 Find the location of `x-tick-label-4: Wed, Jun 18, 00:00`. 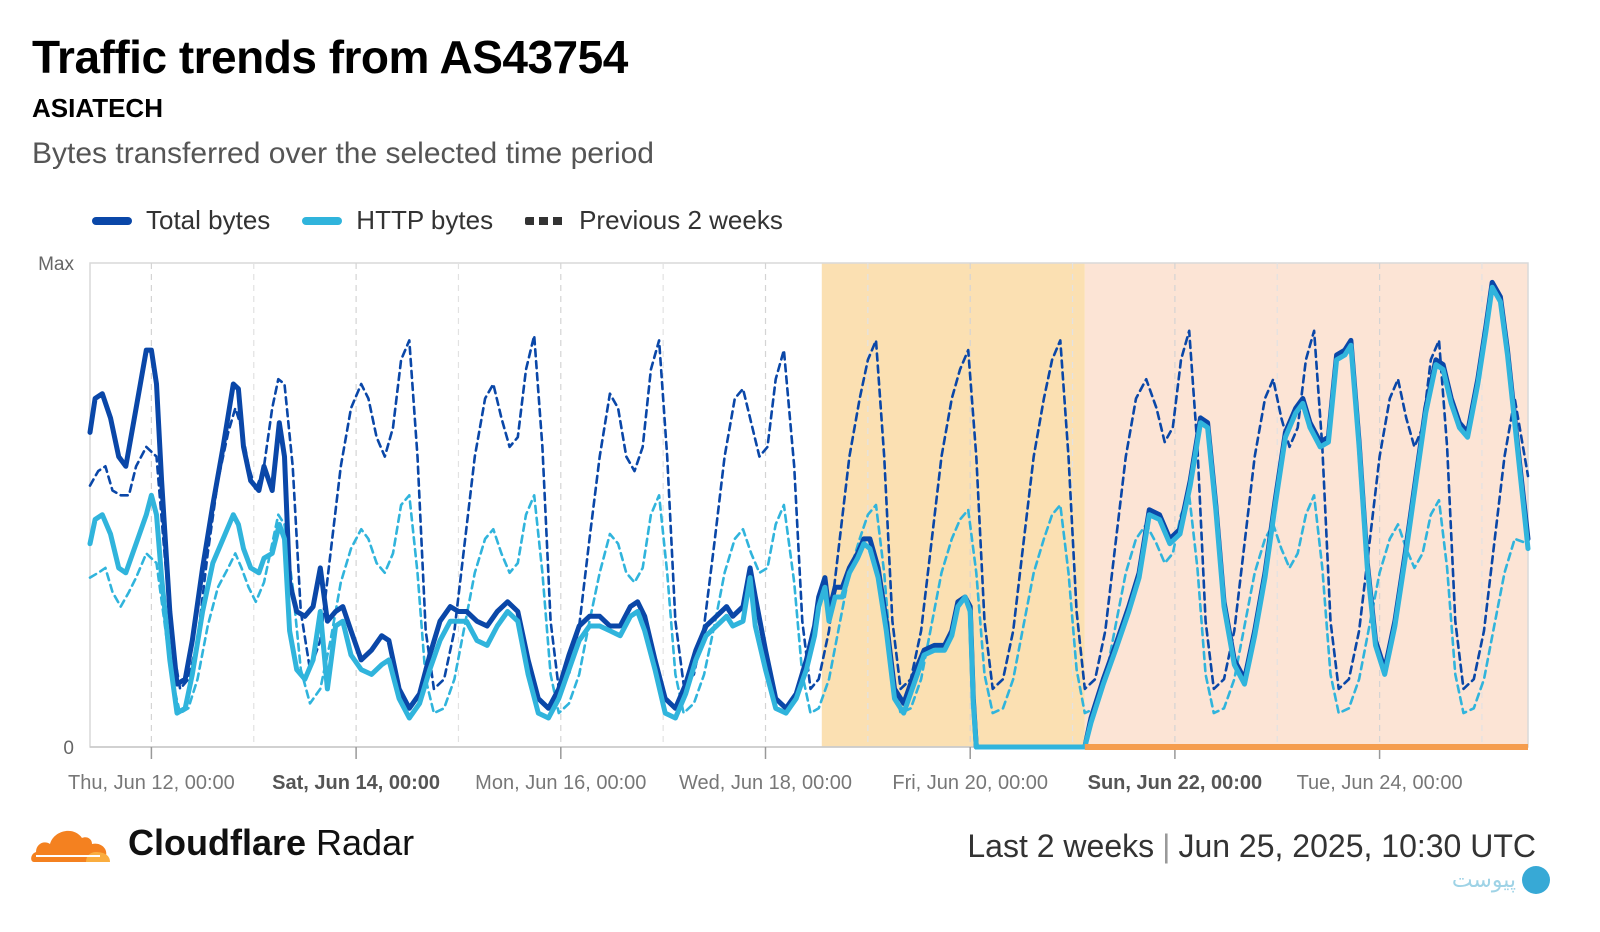

x-tick-label-4: Wed, Jun 18, 00:00 is located at coordinates (765, 783).